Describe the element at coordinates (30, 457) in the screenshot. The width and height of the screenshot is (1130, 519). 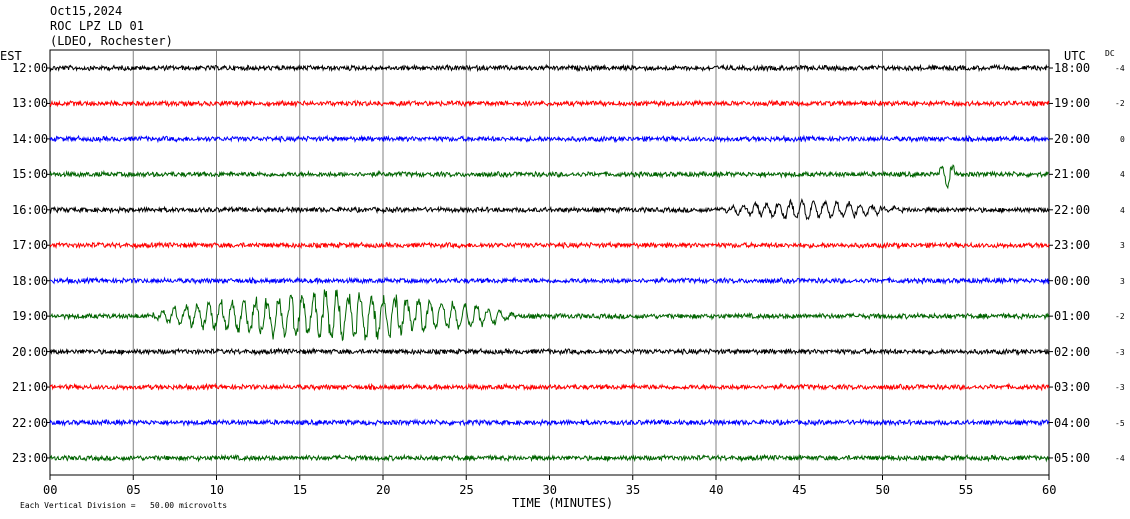
I see `est-time-label: 23:00` at that location.